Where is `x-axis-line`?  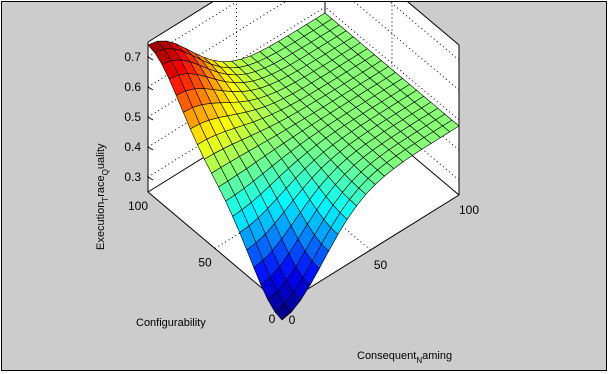 x-axis-line is located at coordinates (370, 250).